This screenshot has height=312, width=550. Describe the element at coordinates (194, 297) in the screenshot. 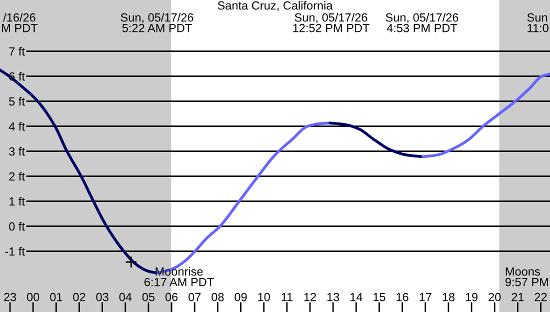

I see `x-tick-label: 07` at that location.